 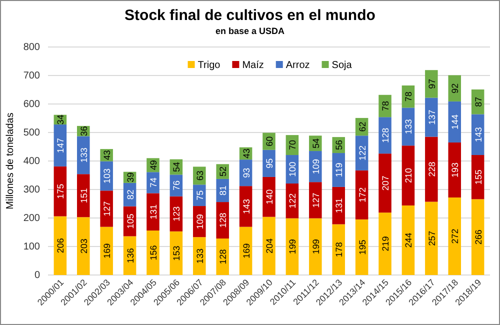 I want to click on data-label: 219, so click(x=385, y=244).